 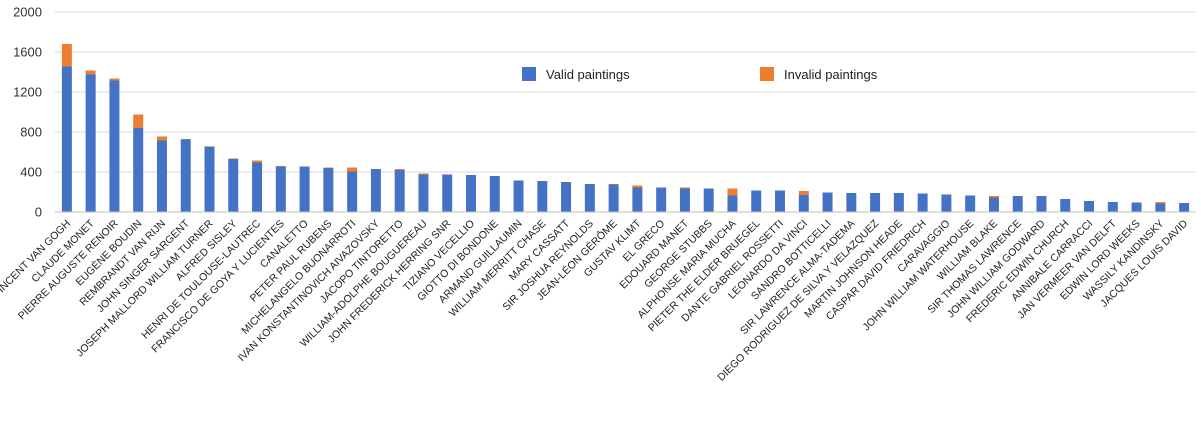 I want to click on legend-swatch-invalid, so click(x=767, y=74).